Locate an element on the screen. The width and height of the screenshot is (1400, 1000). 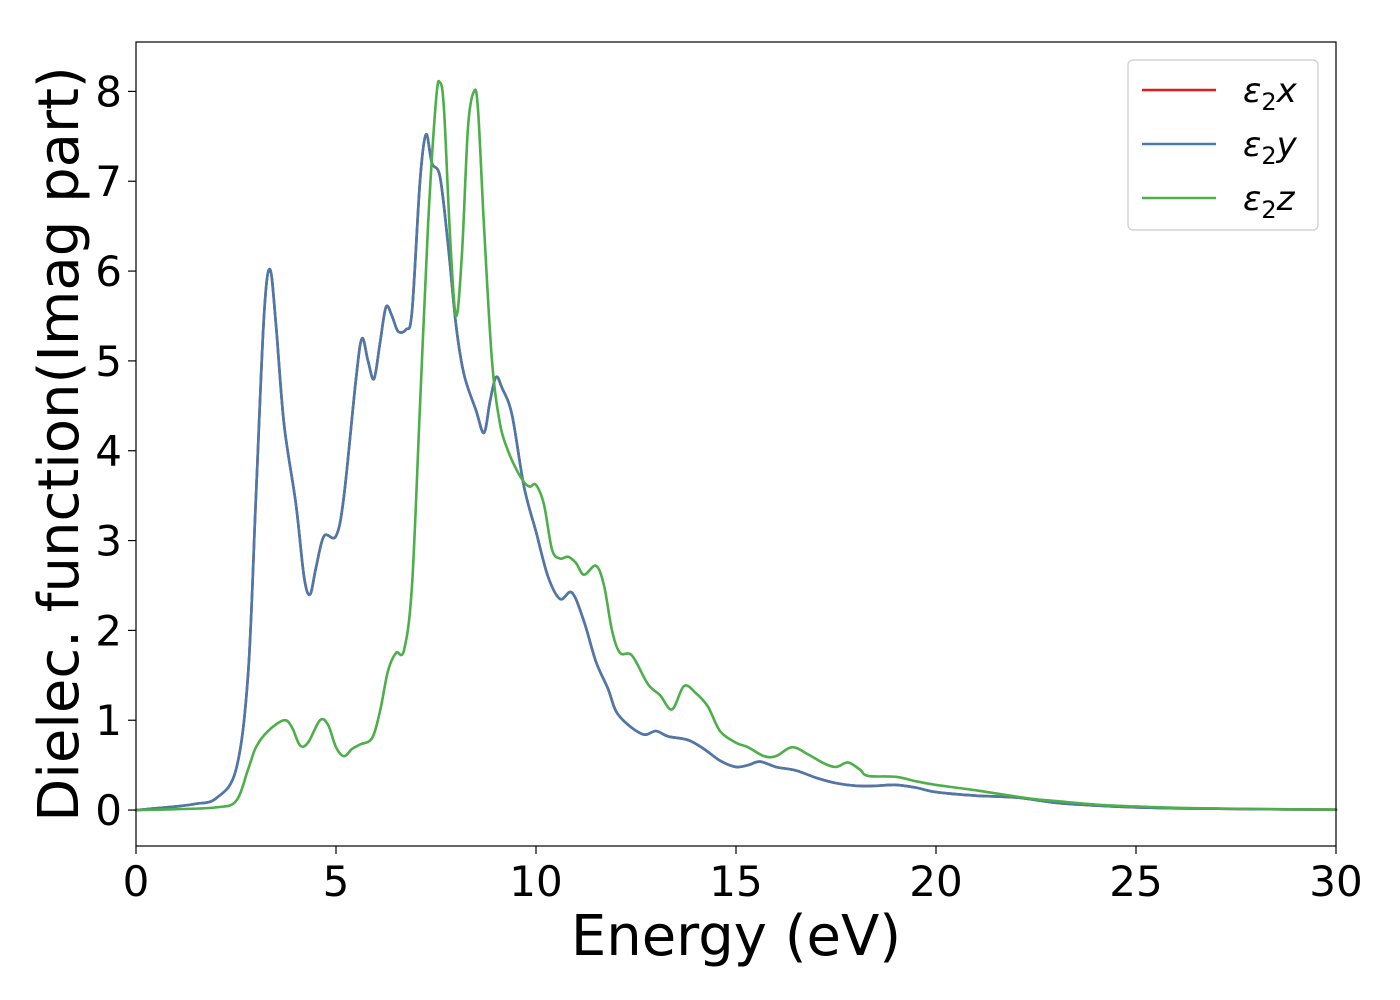
y-tick-label: 3 is located at coordinates (108, 541).